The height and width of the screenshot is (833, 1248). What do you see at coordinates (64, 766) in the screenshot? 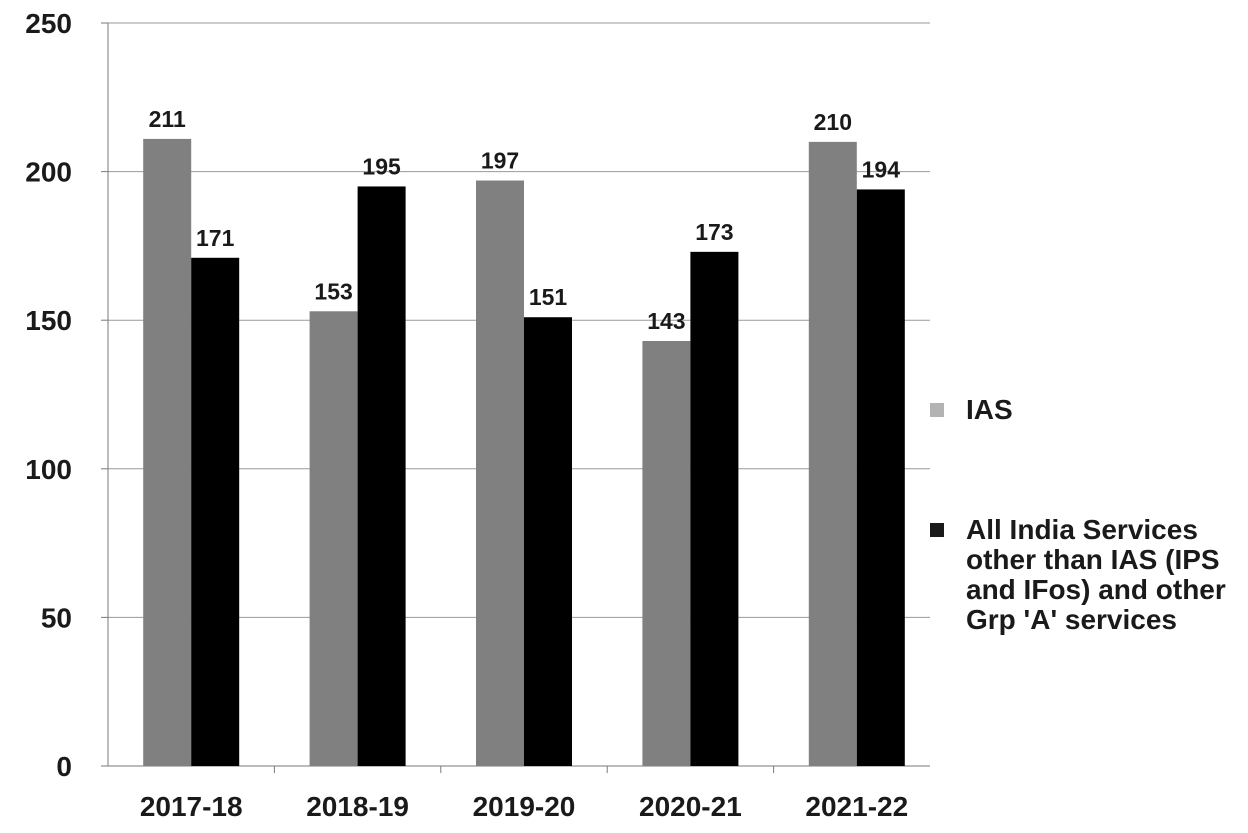
I see `y-tick-label-0: 0` at bounding box center [64, 766].